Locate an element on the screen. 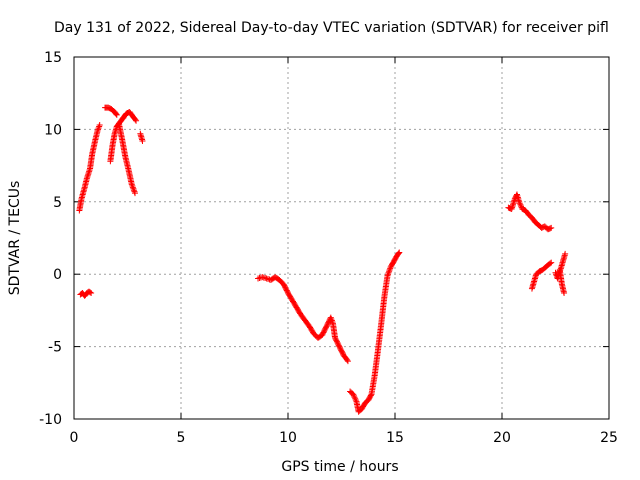  x-tick-label: 10 is located at coordinates (288, 438).